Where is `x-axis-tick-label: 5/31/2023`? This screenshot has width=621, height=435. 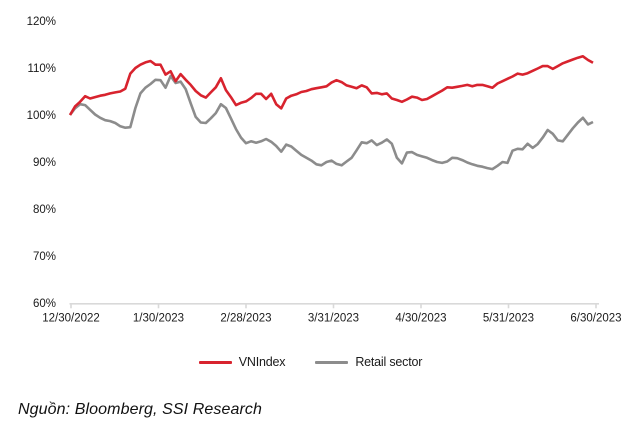
x-axis-tick-label: 5/31/2023 is located at coordinates (508, 319).